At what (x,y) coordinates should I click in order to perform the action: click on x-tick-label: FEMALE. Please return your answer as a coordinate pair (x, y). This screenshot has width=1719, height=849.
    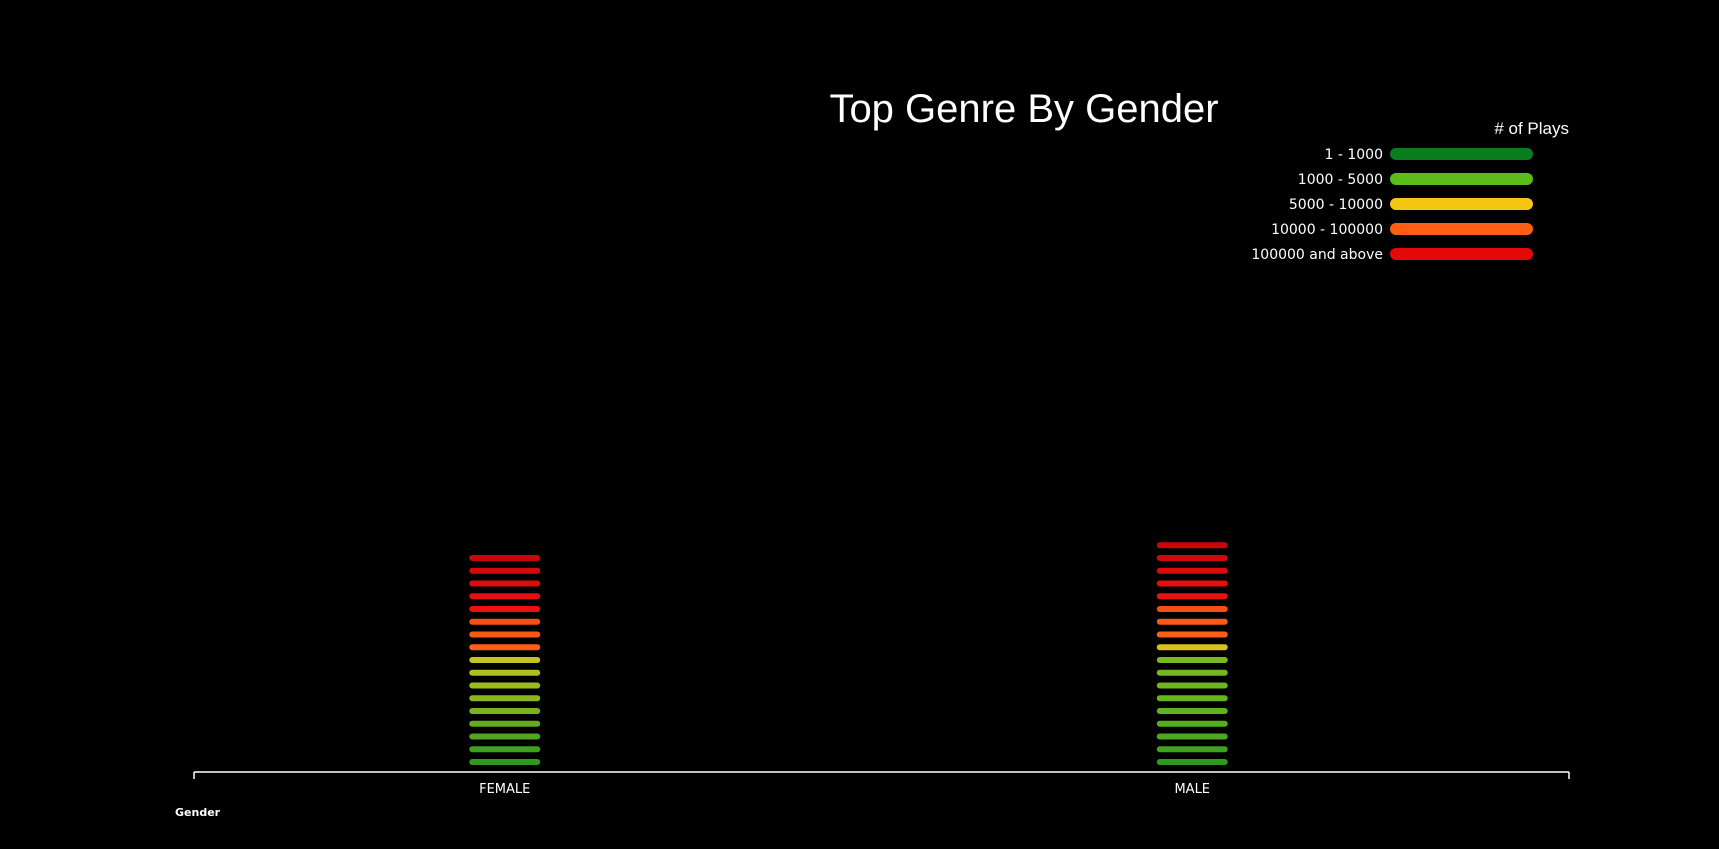
    Looking at the image, I should click on (504, 789).